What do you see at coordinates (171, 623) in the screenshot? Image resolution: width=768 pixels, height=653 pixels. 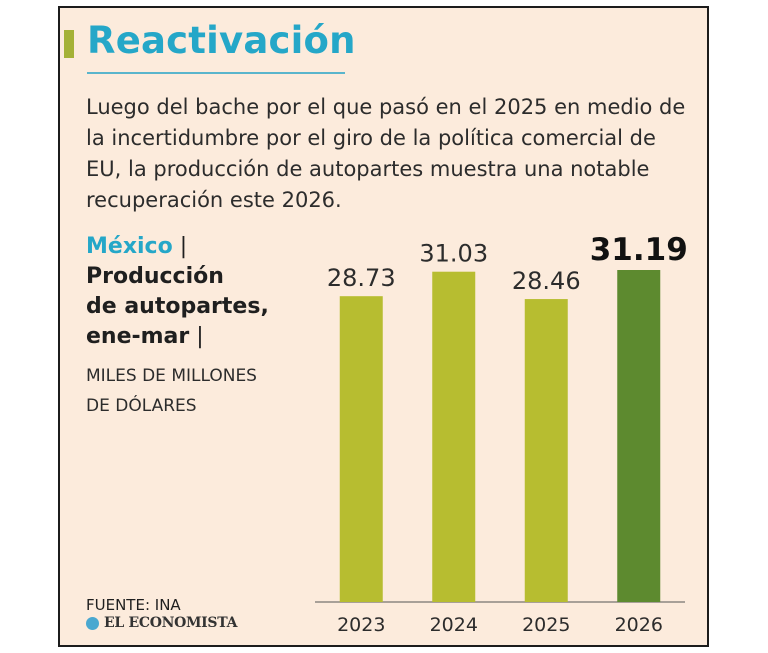 I see `brand-name: EL ECONOMISTA` at bounding box center [171, 623].